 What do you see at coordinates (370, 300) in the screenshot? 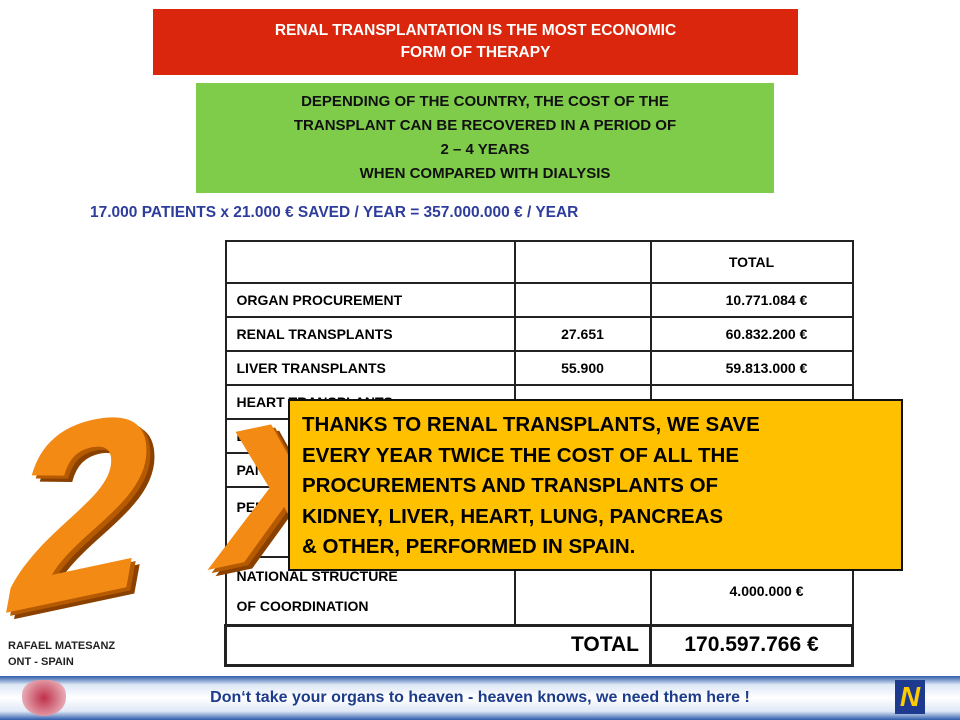
I see `table-cell: ORGAN PROCUREMENT` at bounding box center [370, 300].